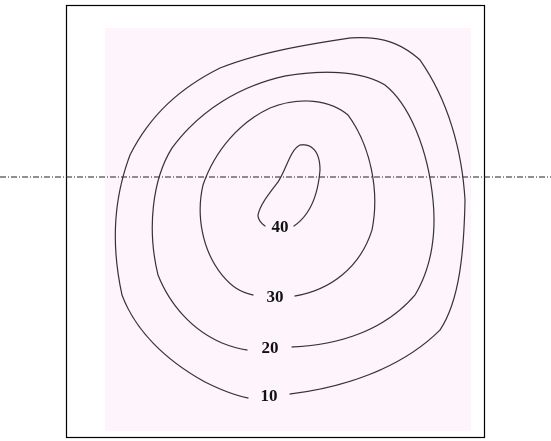  What do you see at coordinates (270, 347) in the screenshot?
I see `contour-label: 20` at bounding box center [270, 347].